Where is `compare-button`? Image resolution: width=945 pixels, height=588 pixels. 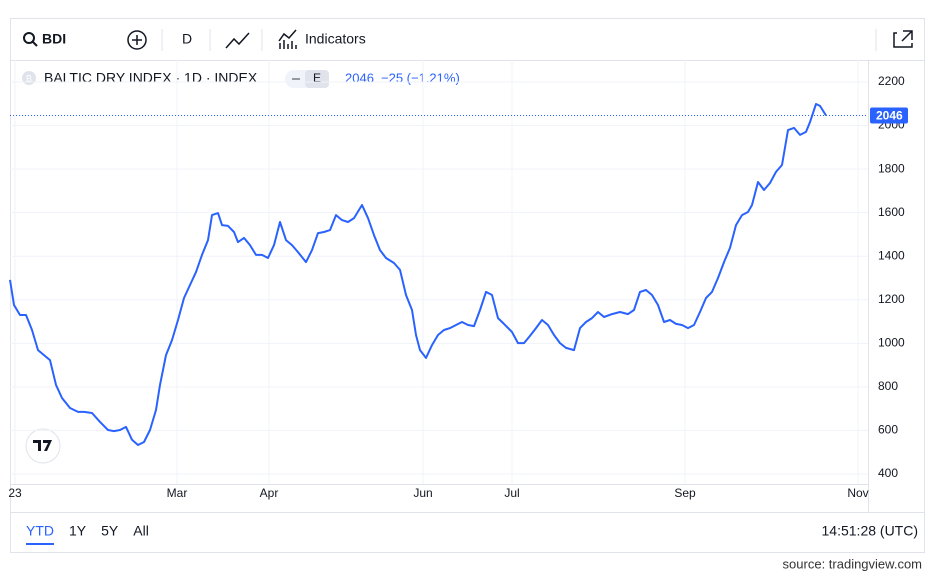 compare-button is located at coordinates (137, 40).